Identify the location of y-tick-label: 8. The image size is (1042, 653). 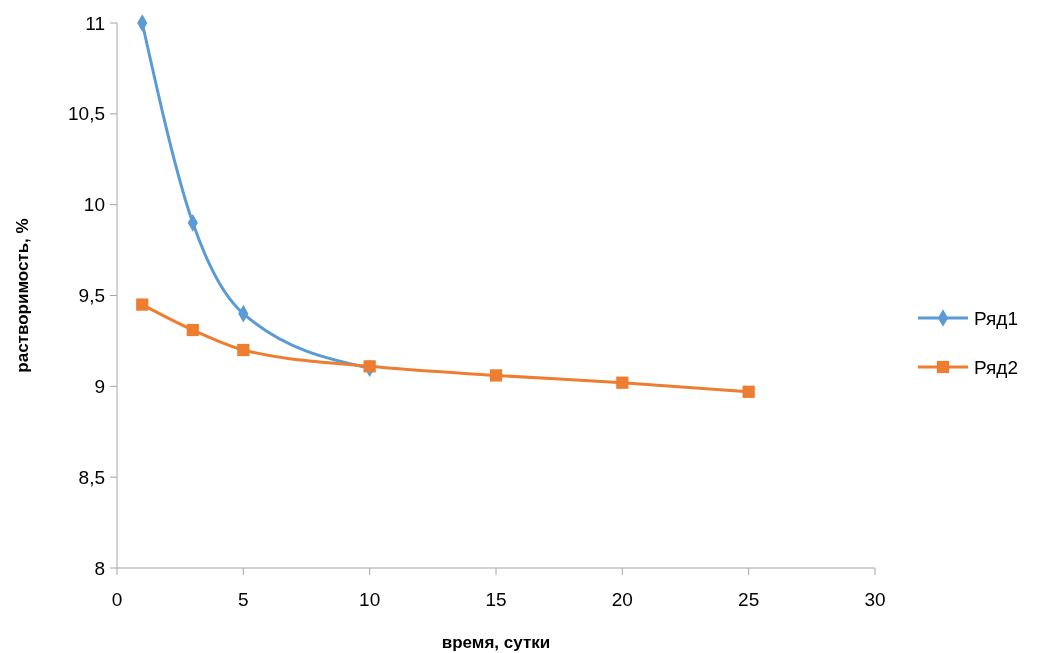
(99, 568).